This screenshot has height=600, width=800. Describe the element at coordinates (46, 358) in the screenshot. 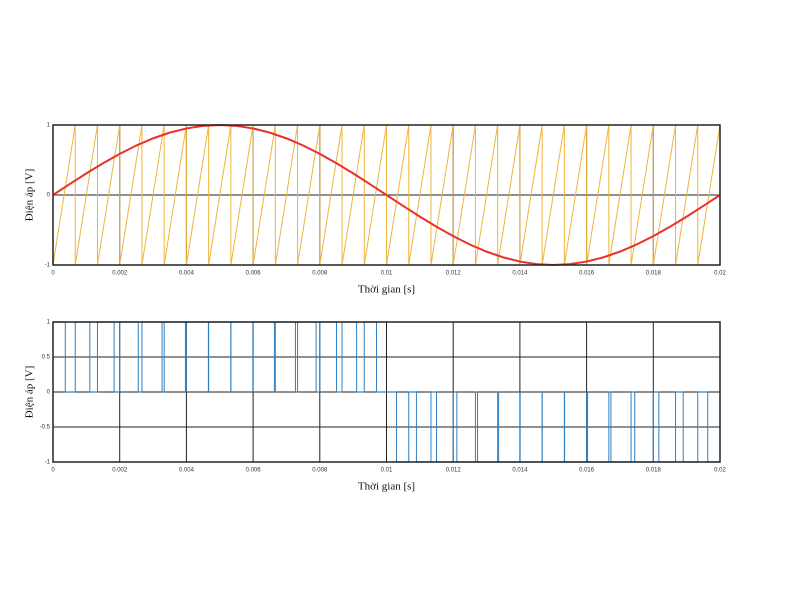

I see `y-tick-label: 0.5` at that location.